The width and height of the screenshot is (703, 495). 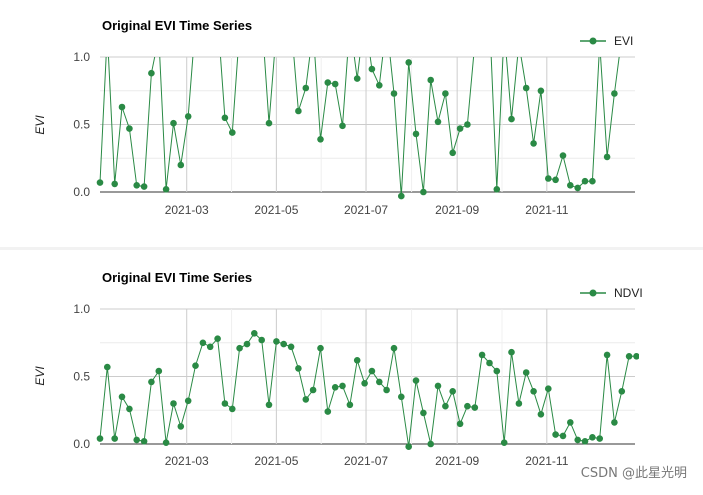 What do you see at coordinates (177, 25) in the screenshot?
I see `chart-title: Original EVI Time Series` at bounding box center [177, 25].